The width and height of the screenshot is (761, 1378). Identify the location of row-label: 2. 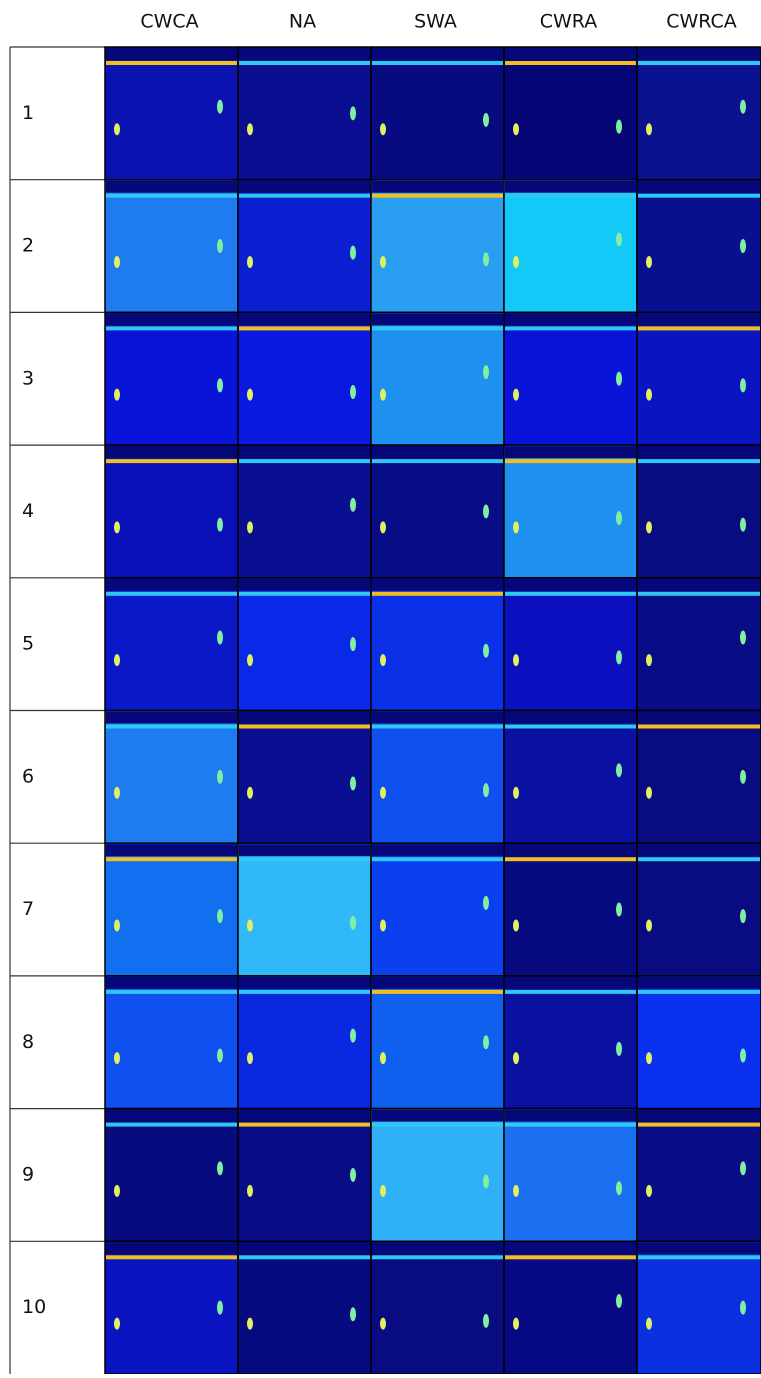
(28, 246).